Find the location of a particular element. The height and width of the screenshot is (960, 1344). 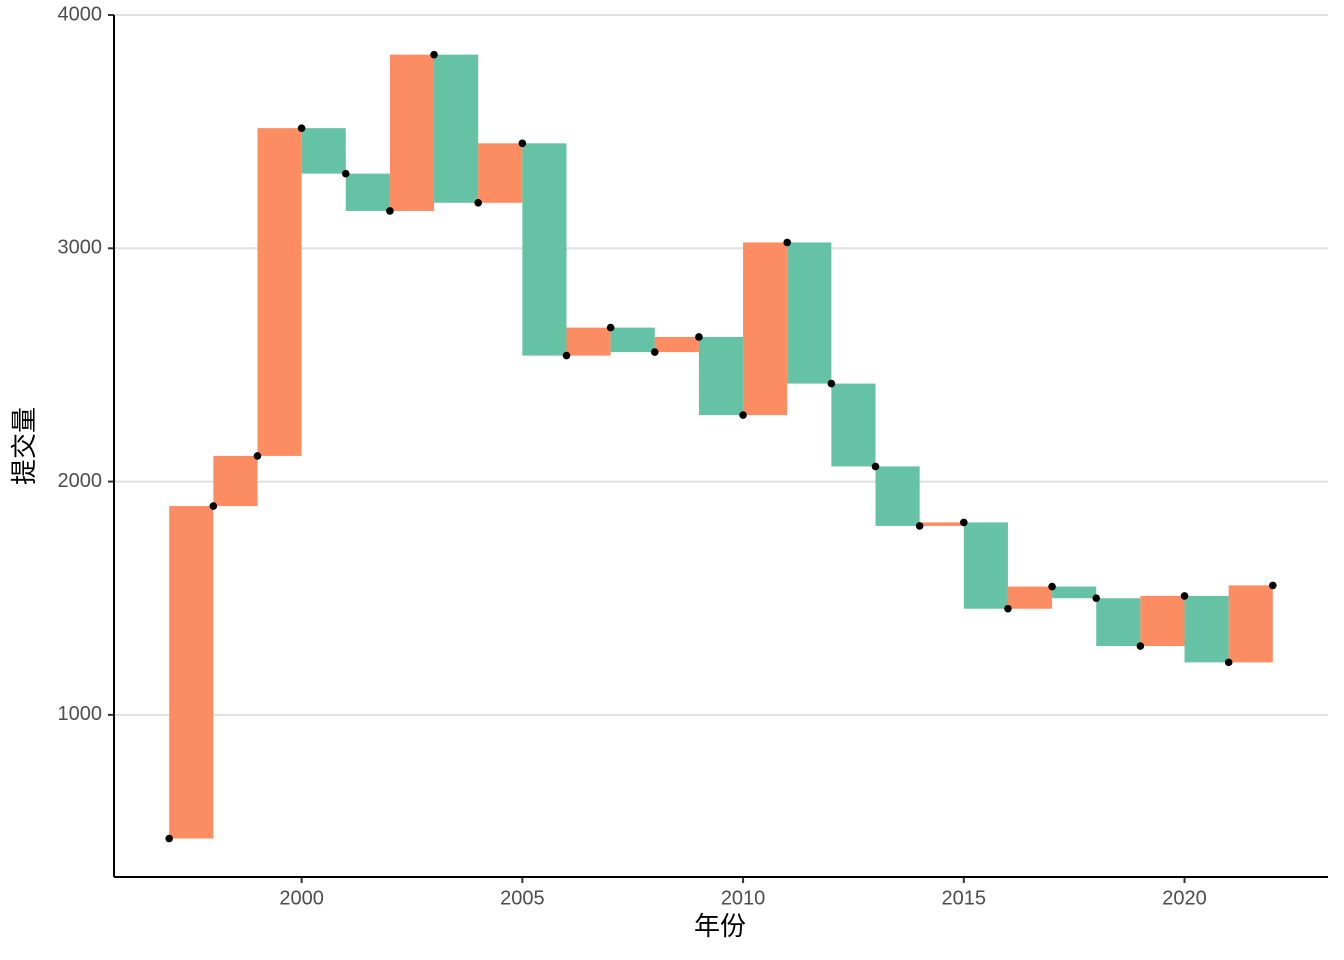

x-tick-label: 2005 is located at coordinates (522, 898).